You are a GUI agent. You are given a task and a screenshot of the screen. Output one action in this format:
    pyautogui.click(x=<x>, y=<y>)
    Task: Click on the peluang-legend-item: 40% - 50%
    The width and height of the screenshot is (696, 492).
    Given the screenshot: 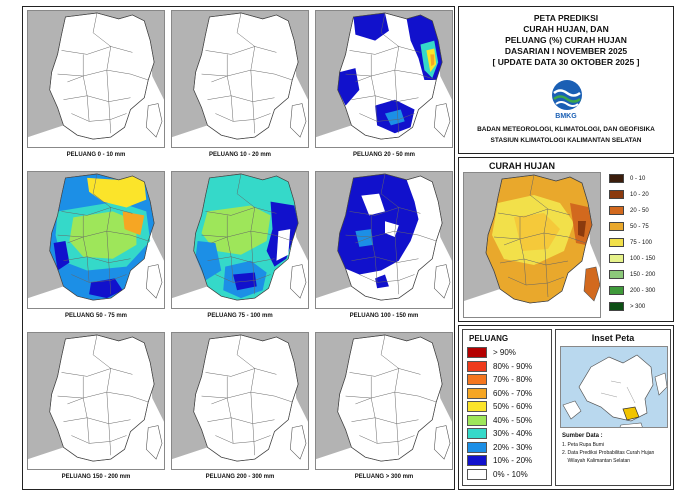 What is the action you would take?
    pyautogui.click(x=500, y=420)
    